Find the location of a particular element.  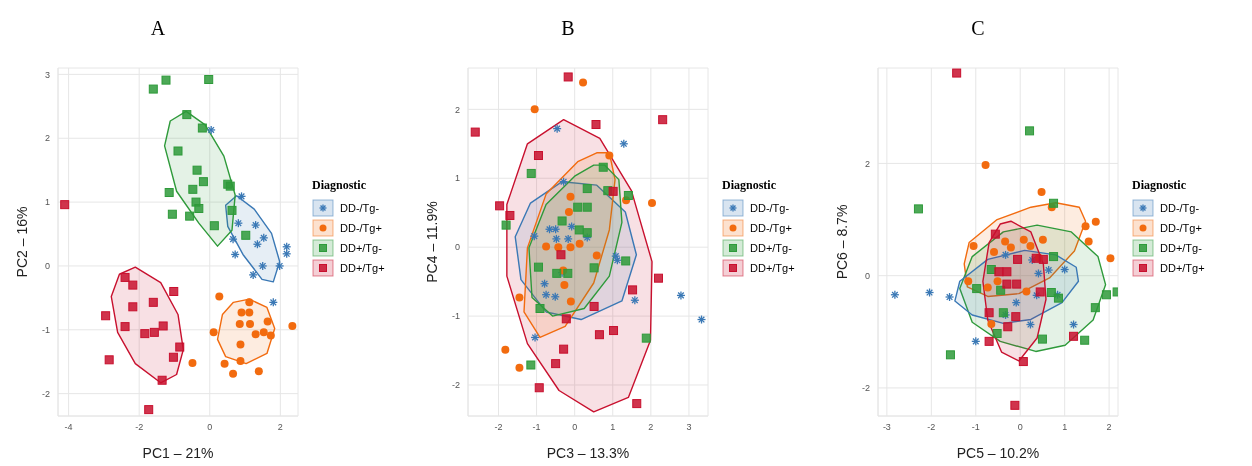

x-tick-label: -4 is located at coordinates (68, 427).